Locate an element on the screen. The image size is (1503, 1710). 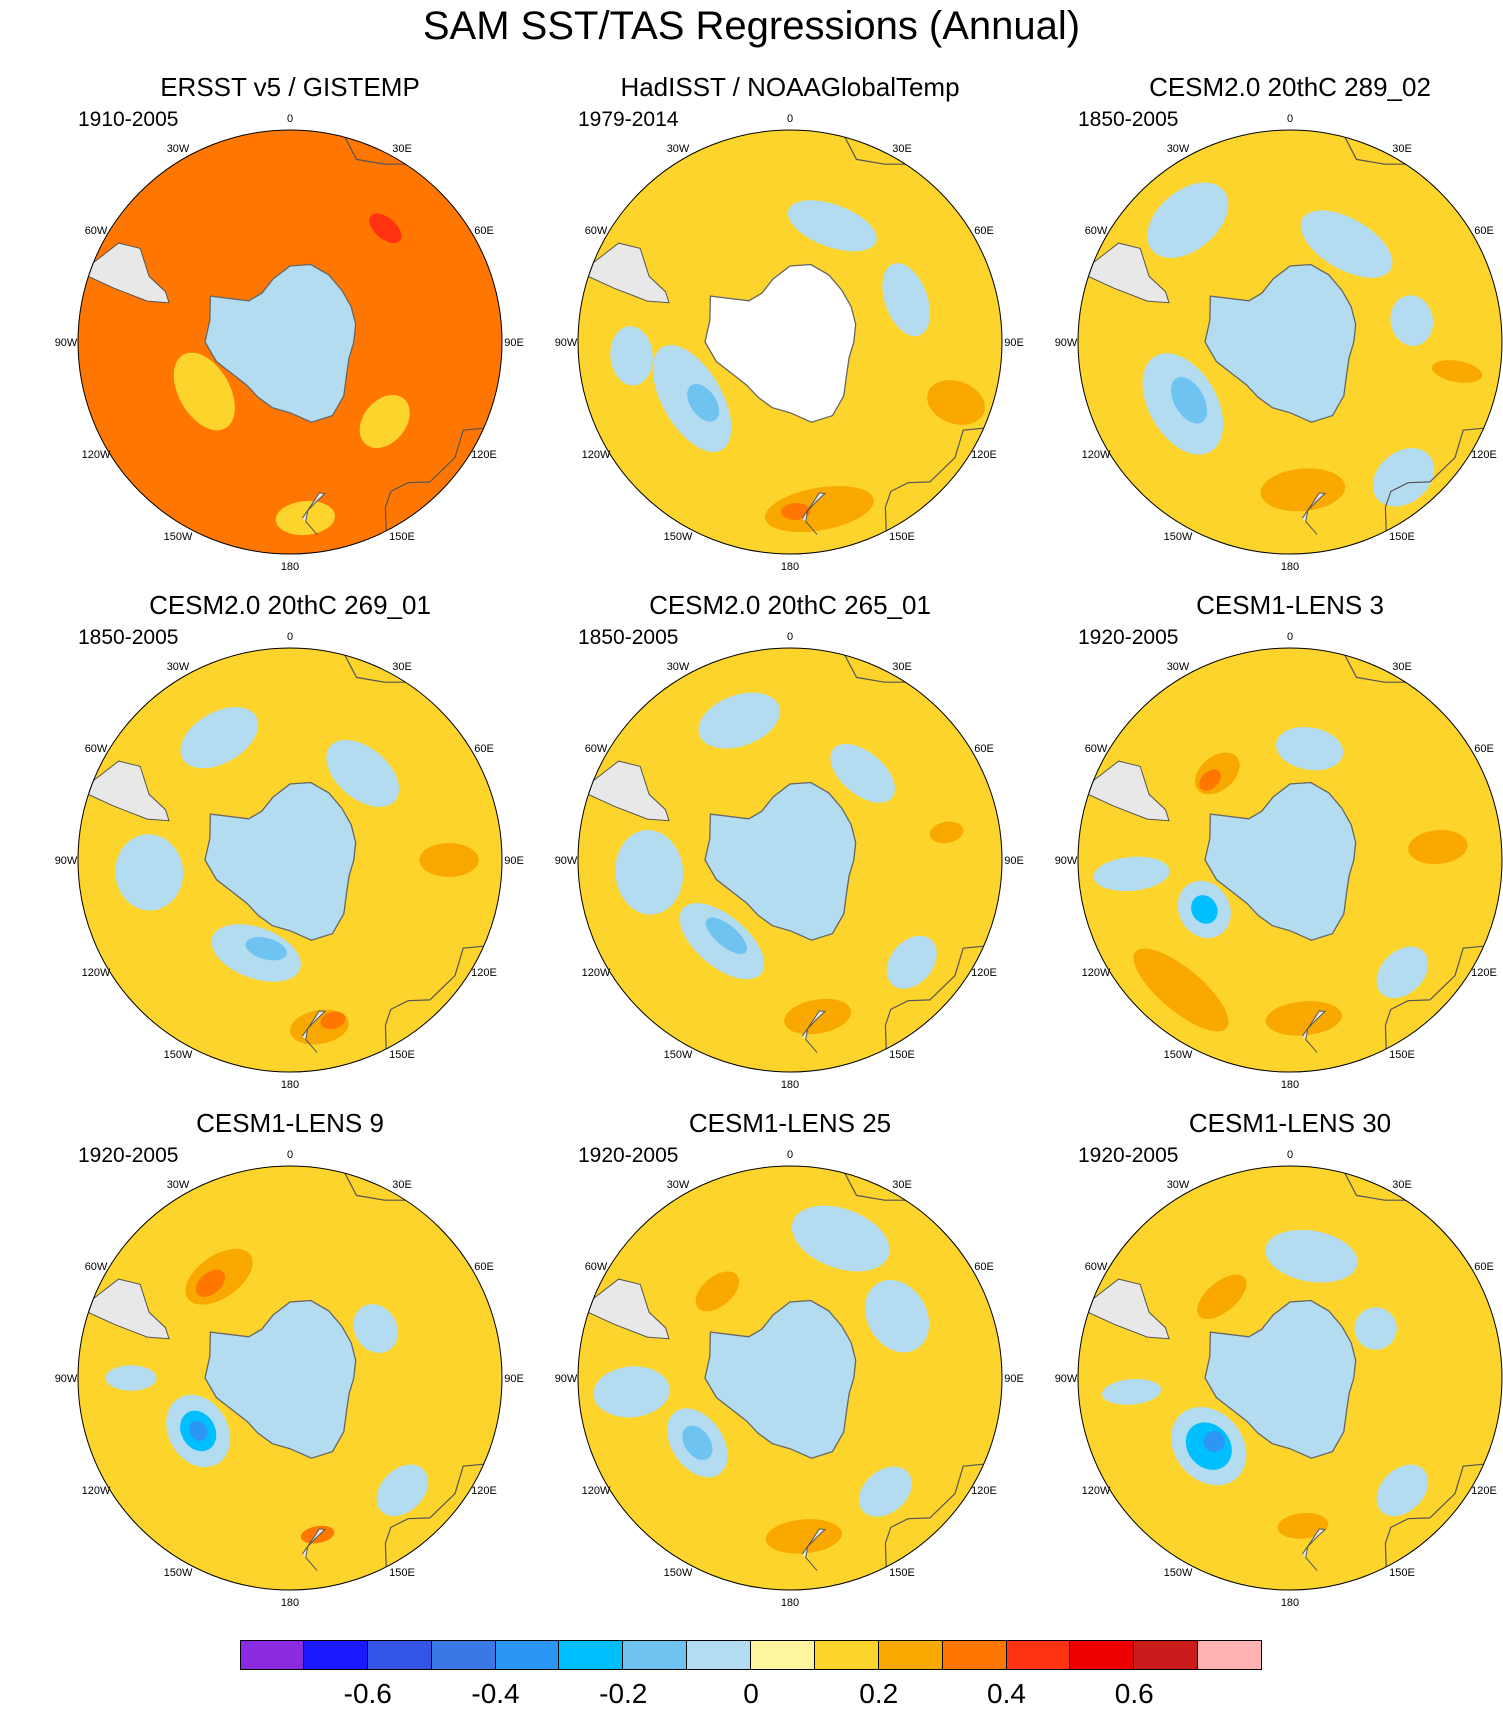
colorbar: -0.6 -0.4 -0.2 0 0.2 0.4 0.6 is located at coordinates (751, 1675).